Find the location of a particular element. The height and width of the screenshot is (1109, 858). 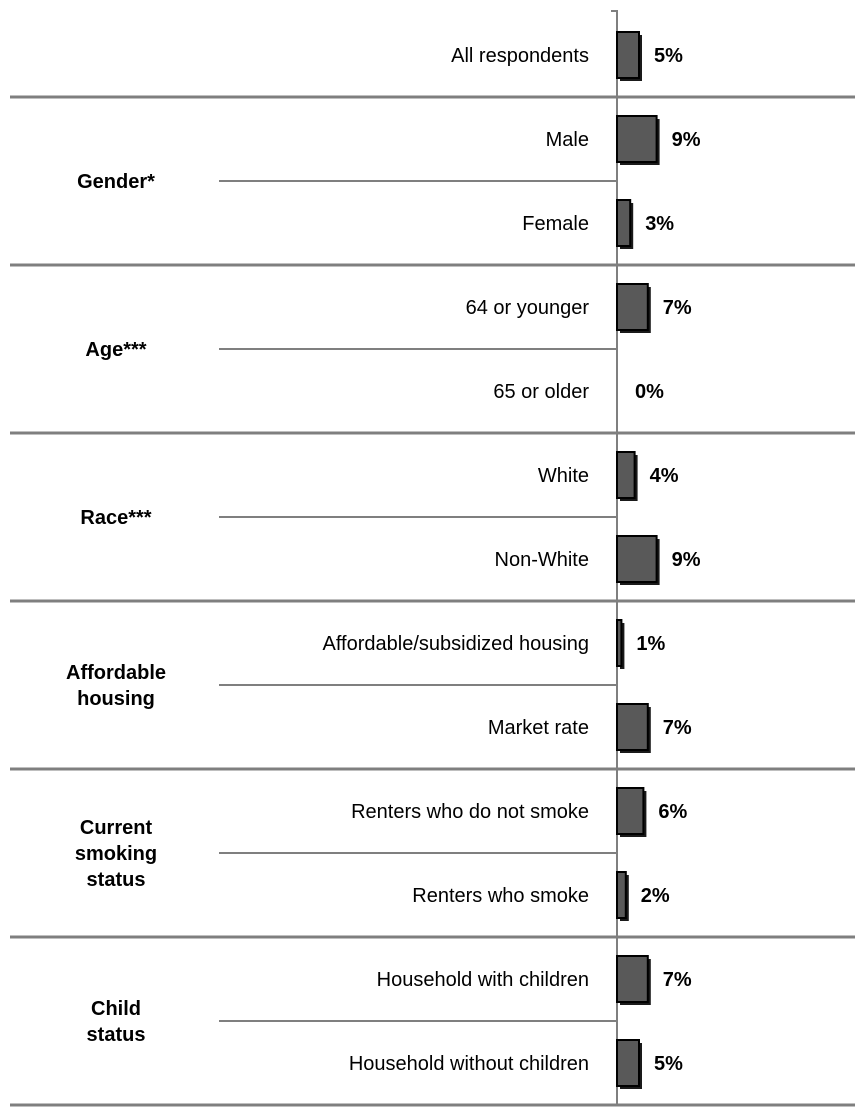

value-label: 0% is located at coordinates (649, 392).